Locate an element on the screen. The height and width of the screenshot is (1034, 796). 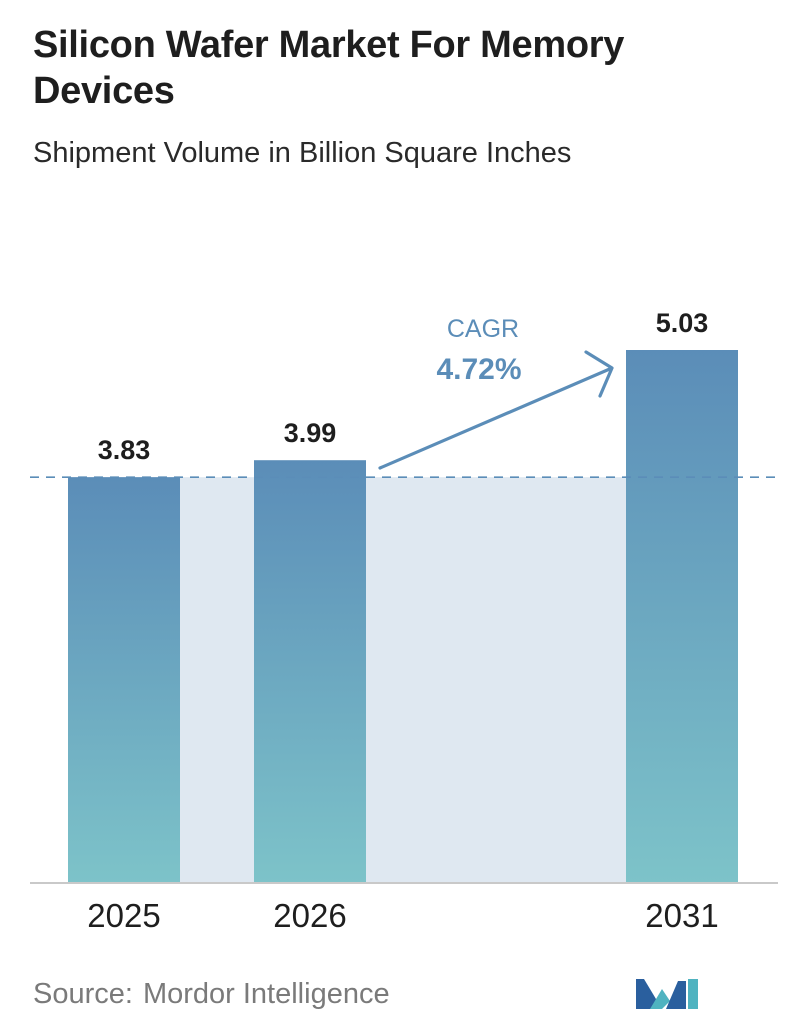
source-line: Source: Mordor Intelligence is located at coordinates (211, 994).